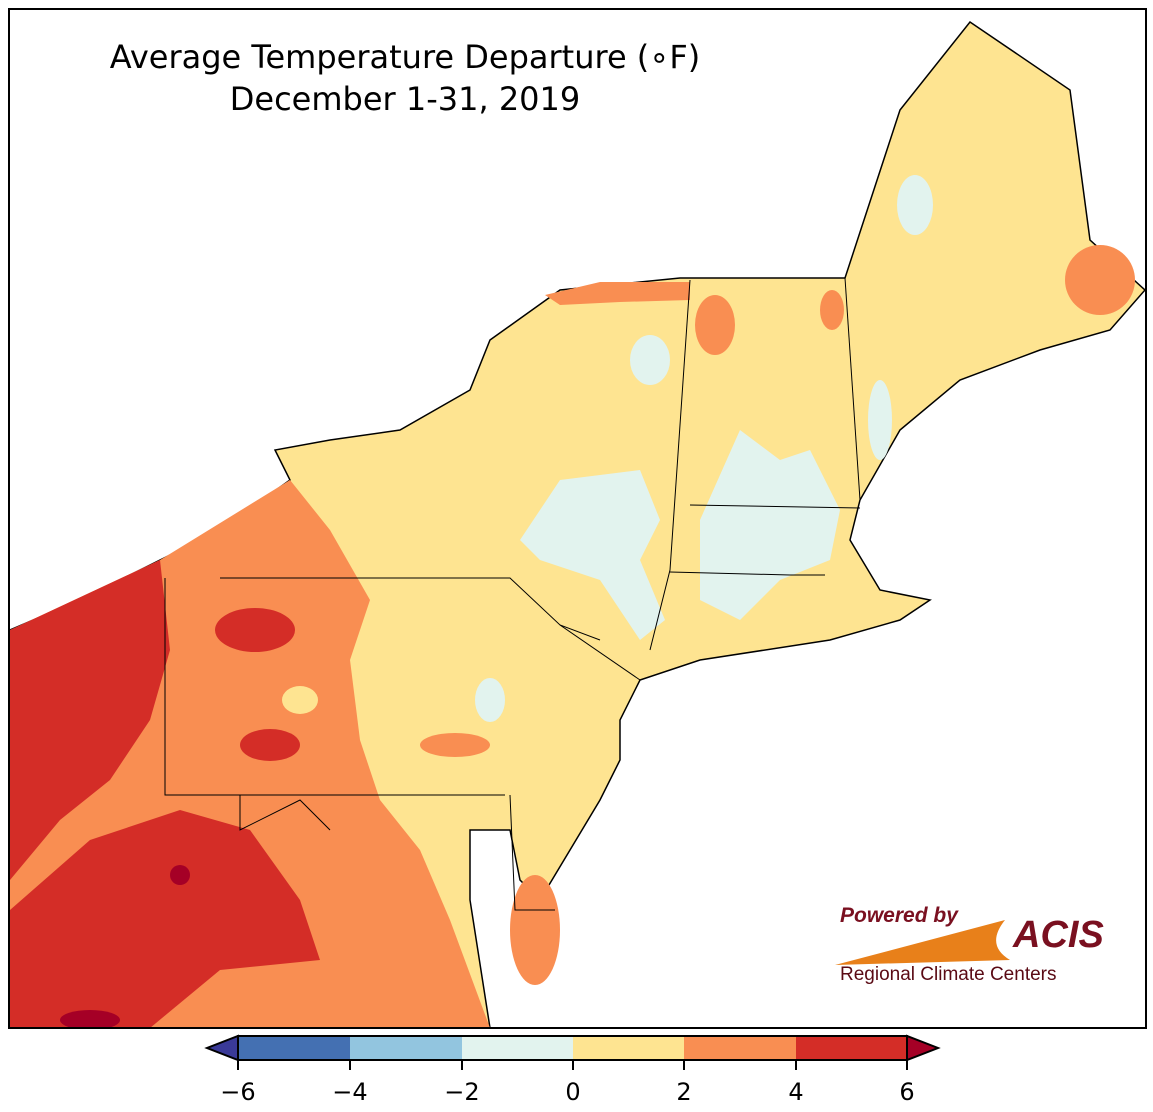 This screenshot has height=1112, width=1153. What do you see at coordinates (165, 919) in the screenshot?
I see `region-4-6-south` at bounding box center [165, 919].